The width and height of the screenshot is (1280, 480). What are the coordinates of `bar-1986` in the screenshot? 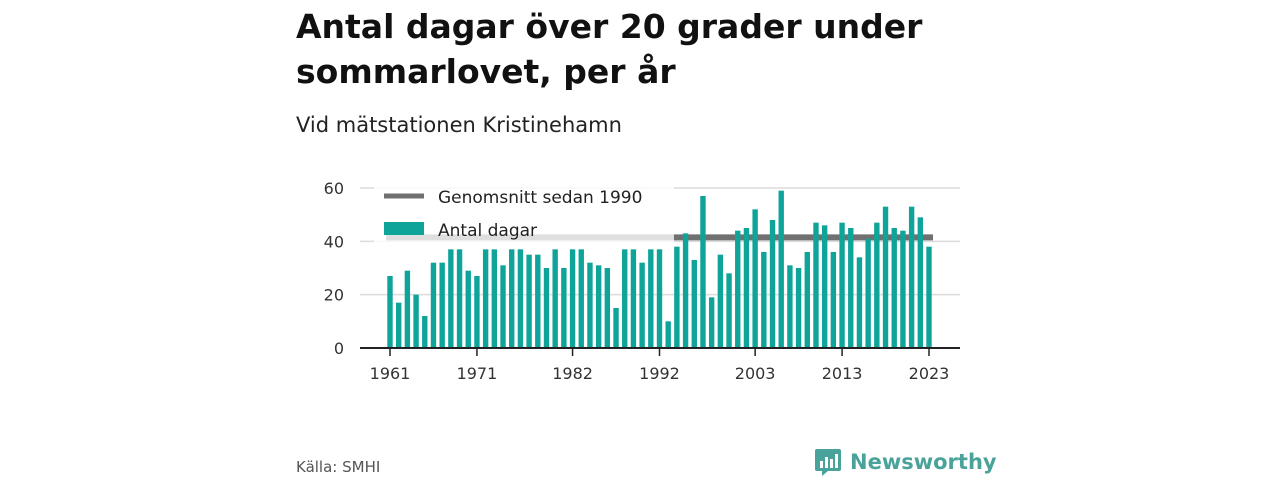 It's located at (607, 308).